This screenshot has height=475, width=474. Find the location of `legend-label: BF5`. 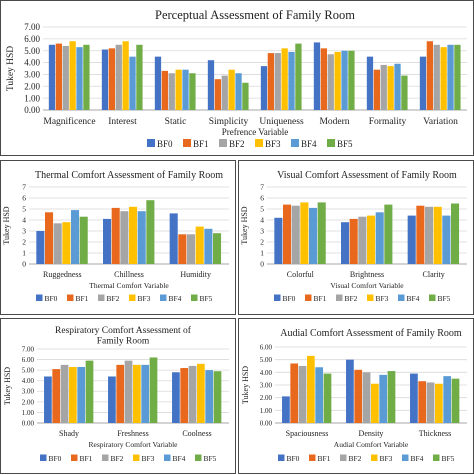

legend-label: BF5 is located at coordinates (210, 458).